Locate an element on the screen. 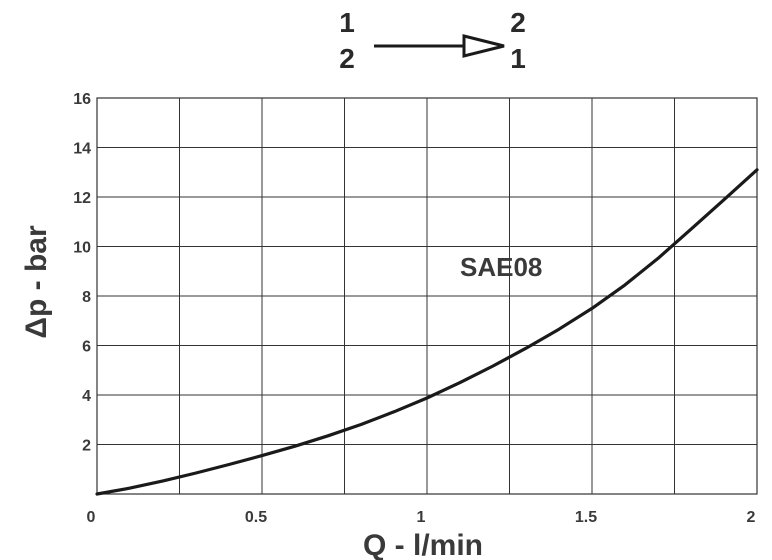 The height and width of the screenshot is (560, 772). y-tick-label: 6 is located at coordinates (86, 347).